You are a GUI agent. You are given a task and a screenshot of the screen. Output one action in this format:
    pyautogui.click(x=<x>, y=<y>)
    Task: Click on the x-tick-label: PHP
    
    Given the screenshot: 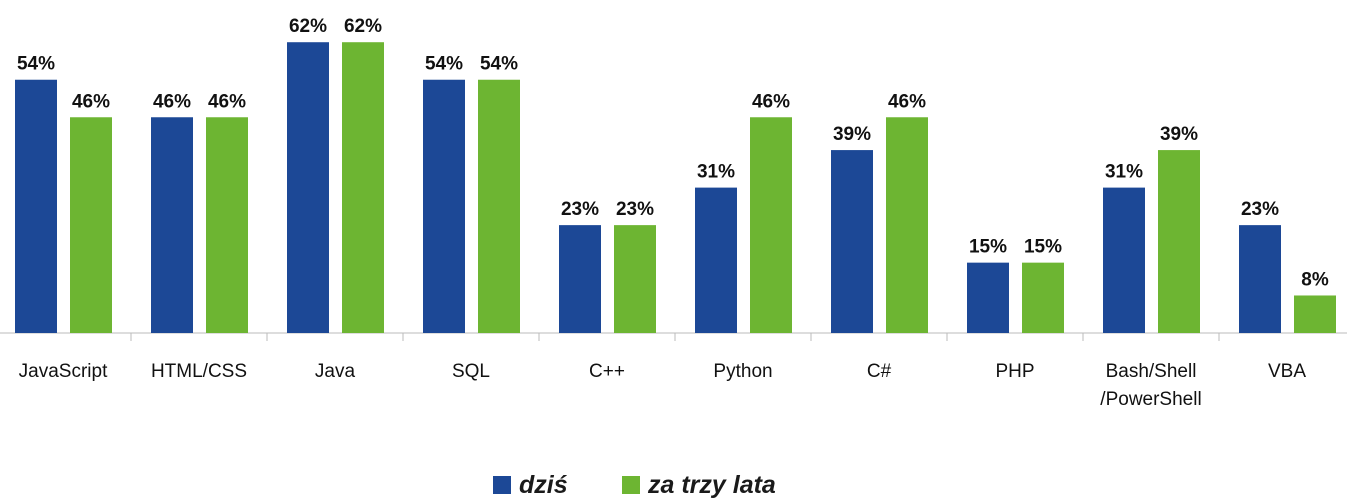 What is the action you would take?
    pyautogui.click(x=1015, y=371)
    